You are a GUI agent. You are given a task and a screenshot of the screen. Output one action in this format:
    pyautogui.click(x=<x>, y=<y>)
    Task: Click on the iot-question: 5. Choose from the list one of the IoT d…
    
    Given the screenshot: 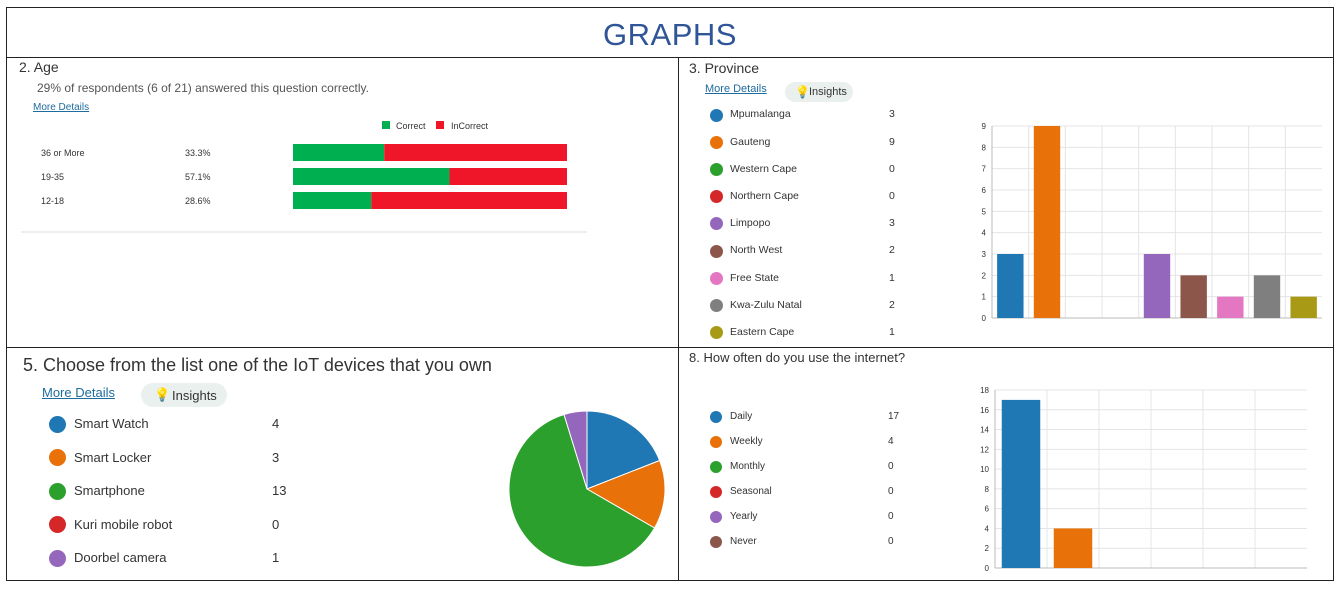 What is the action you would take?
    pyautogui.click(x=257, y=365)
    